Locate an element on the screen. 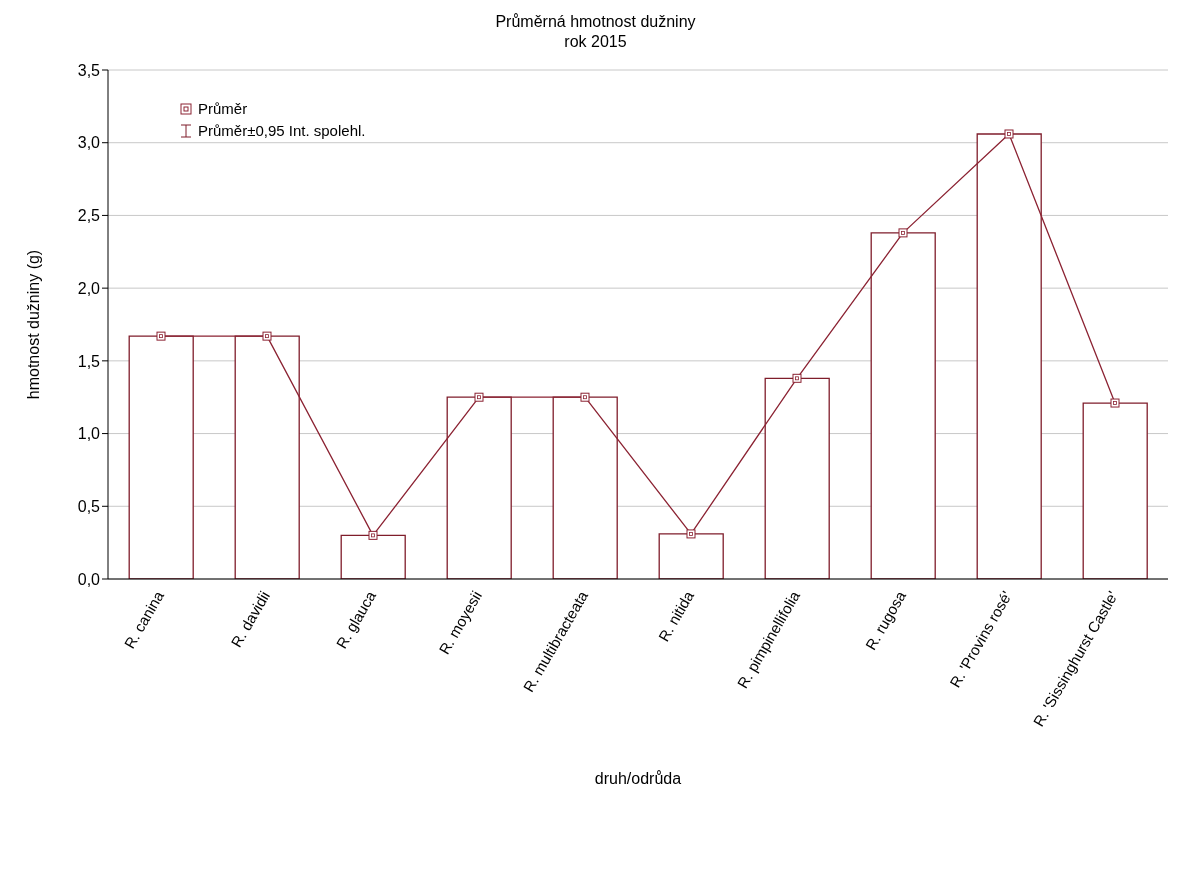 The image size is (1191, 883). y-tick-label: 0,5 is located at coordinates (89, 506).